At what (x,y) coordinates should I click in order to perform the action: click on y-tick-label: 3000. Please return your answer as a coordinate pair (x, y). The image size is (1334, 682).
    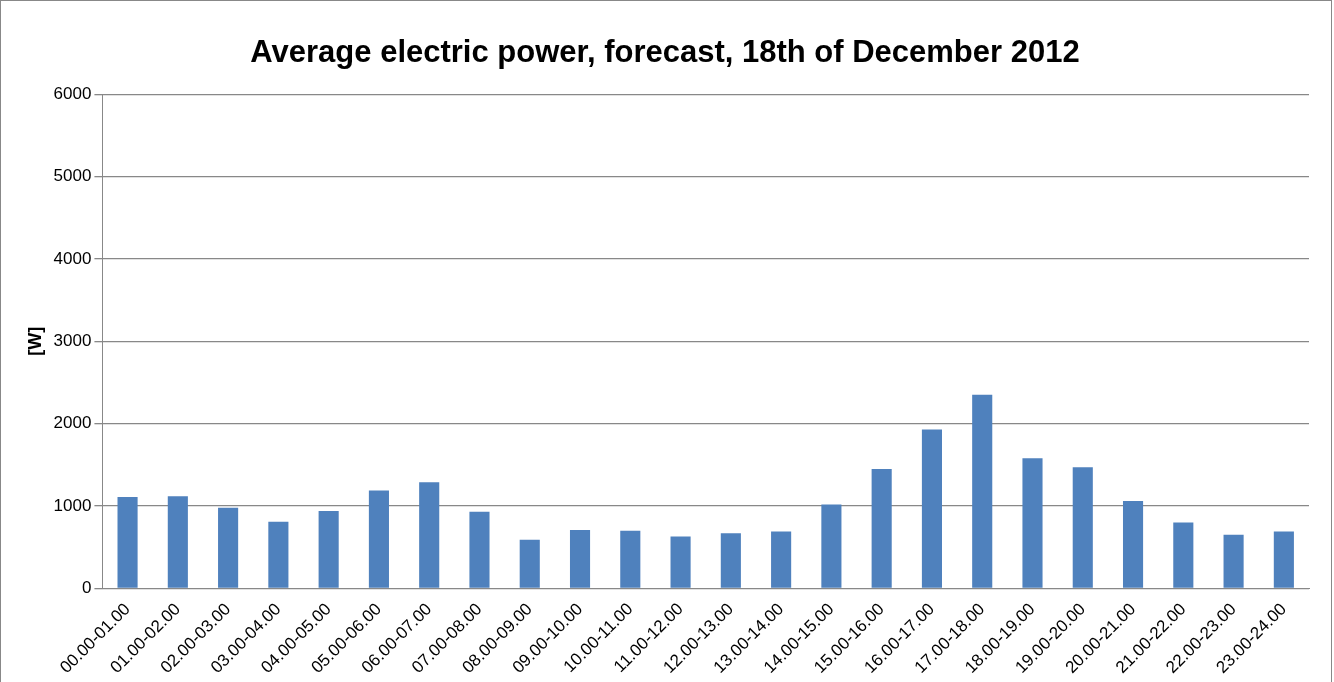
    Looking at the image, I should click on (72, 340).